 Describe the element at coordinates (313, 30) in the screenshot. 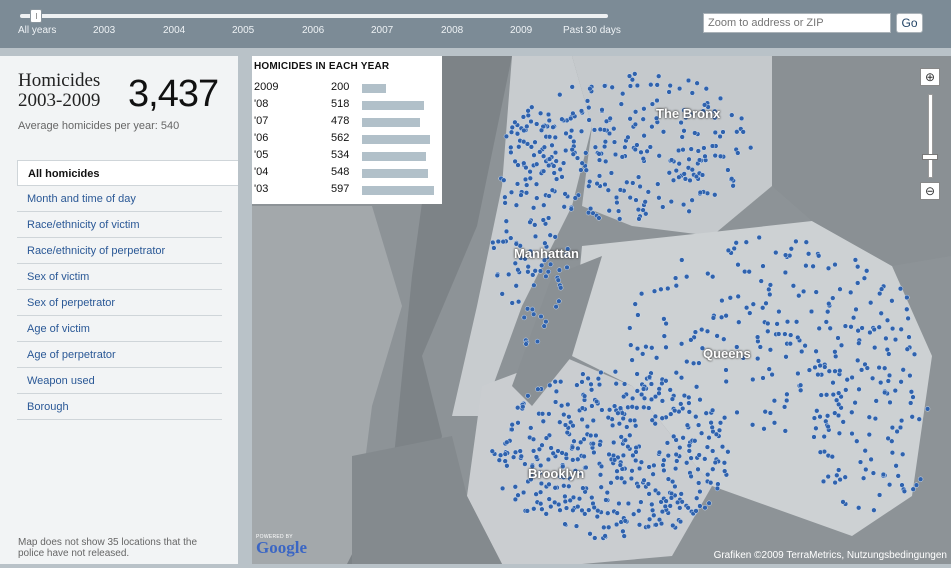

I see `timeline-label-2006: 2006` at that location.